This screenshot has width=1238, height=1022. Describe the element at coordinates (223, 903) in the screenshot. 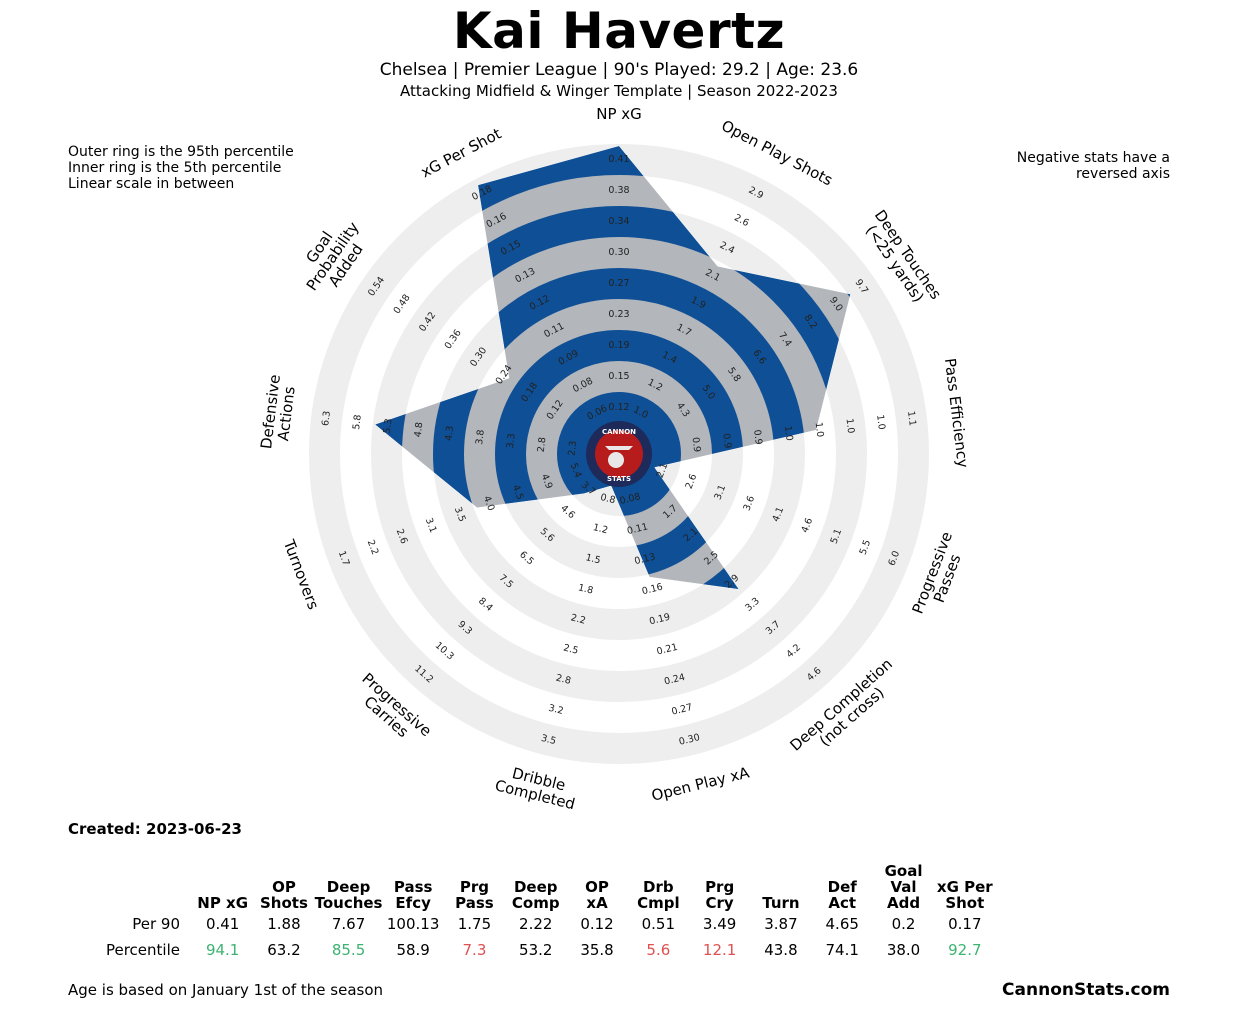

I see `column-header-line: NP xG` at that location.